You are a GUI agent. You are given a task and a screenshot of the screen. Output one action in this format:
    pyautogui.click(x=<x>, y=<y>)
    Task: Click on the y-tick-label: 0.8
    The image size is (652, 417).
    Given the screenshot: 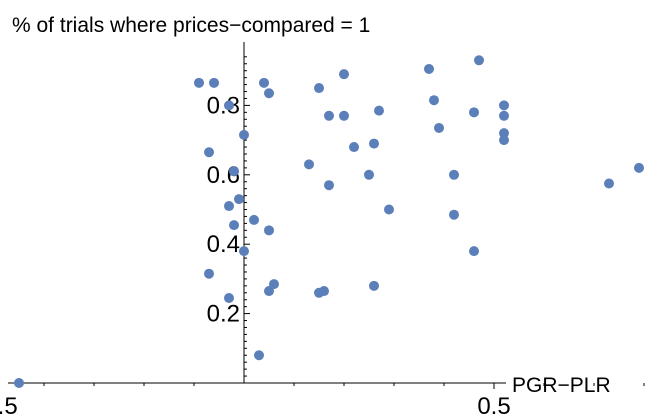 What is the action you would take?
    pyautogui.click(x=223, y=105)
    